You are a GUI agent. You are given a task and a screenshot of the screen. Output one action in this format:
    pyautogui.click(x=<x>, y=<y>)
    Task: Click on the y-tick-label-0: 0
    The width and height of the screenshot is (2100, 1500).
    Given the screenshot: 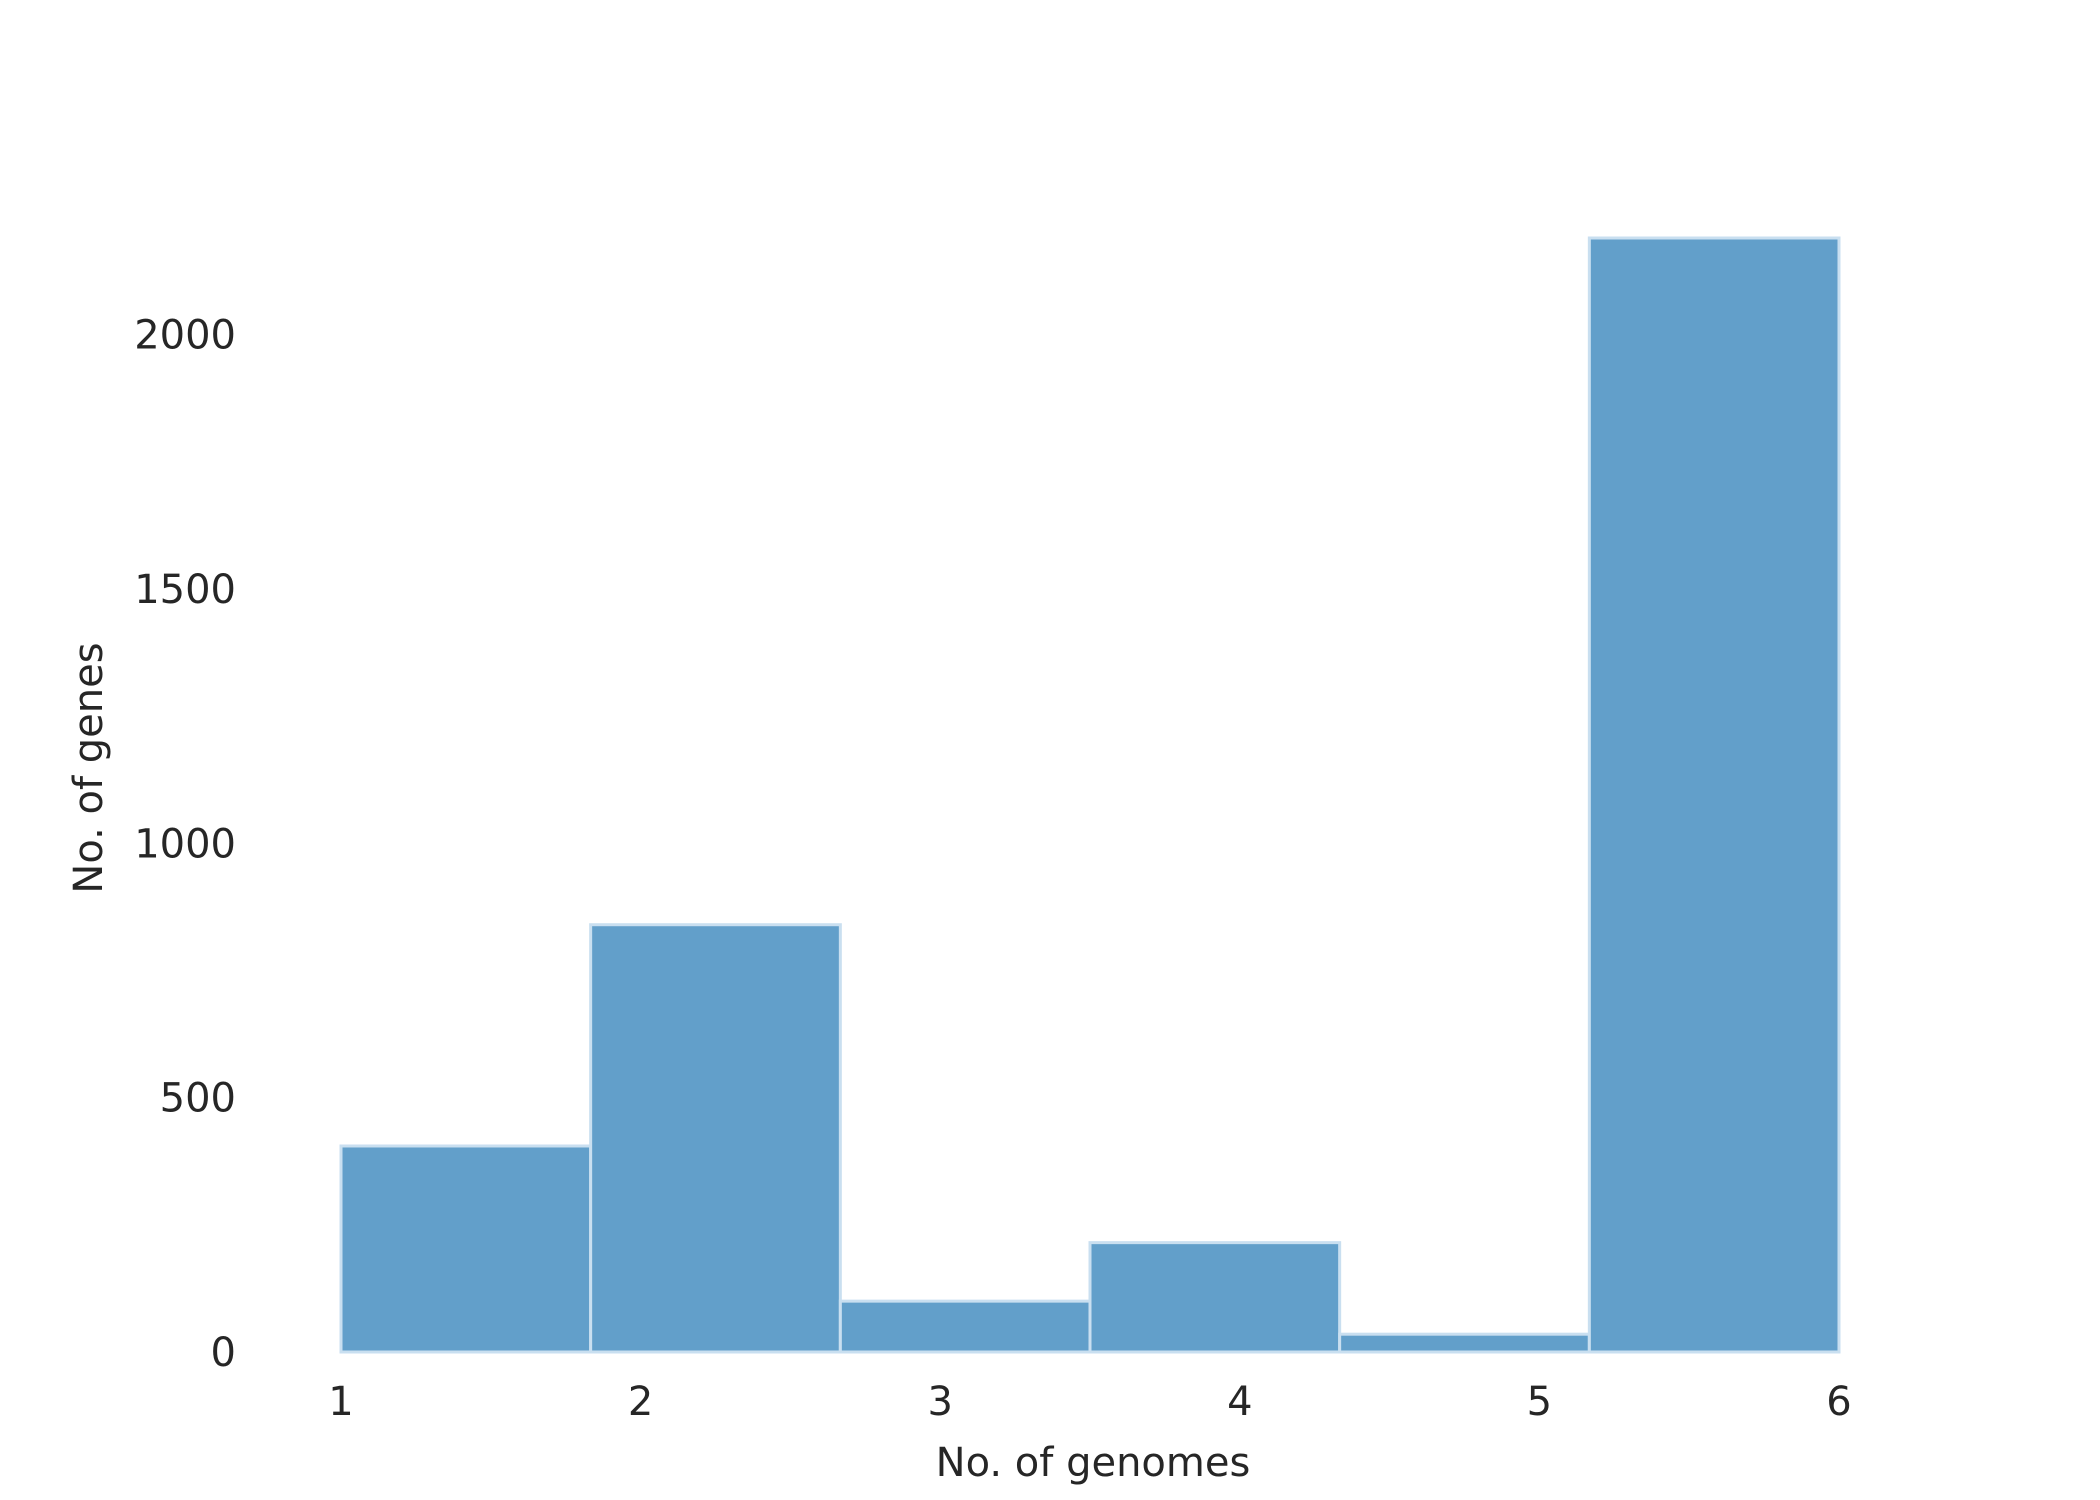 What is the action you would take?
    pyautogui.click(x=223, y=1353)
    